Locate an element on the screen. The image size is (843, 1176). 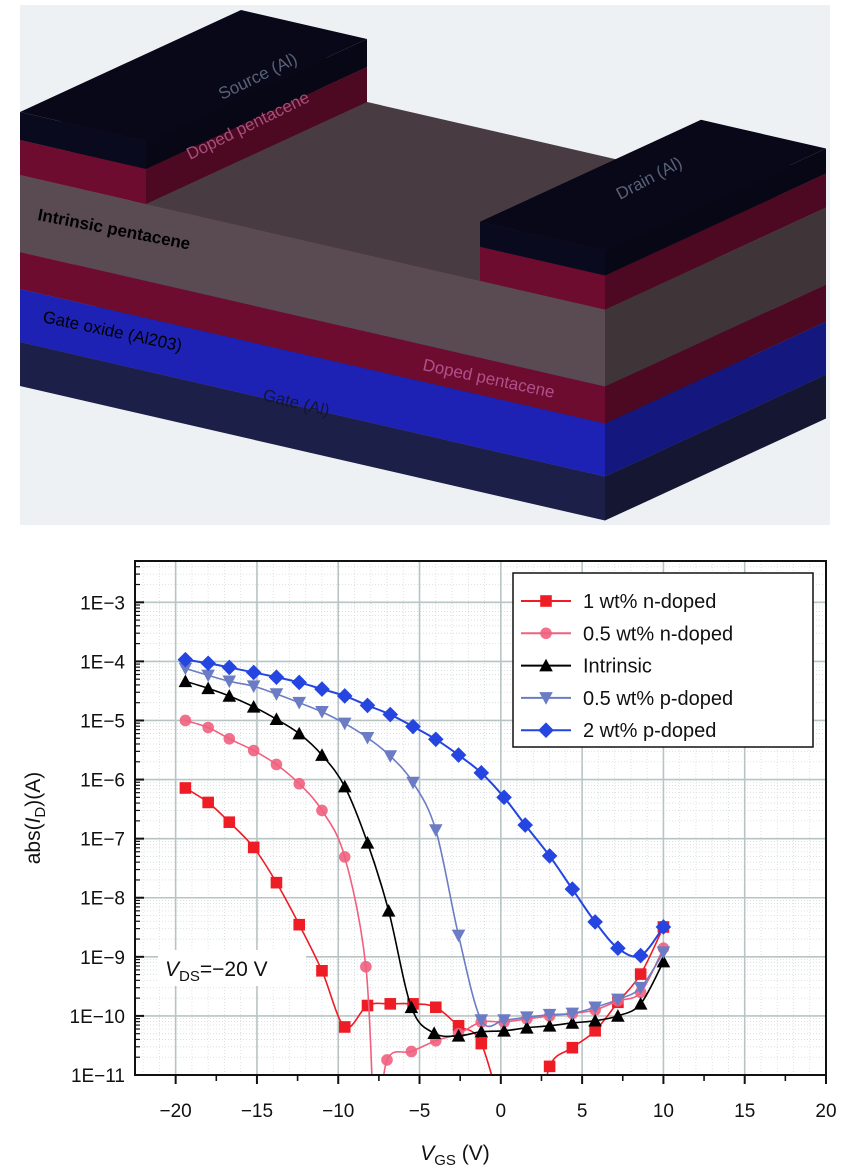
gate-oxide-layer-front-face is located at coordinates (312, 383).